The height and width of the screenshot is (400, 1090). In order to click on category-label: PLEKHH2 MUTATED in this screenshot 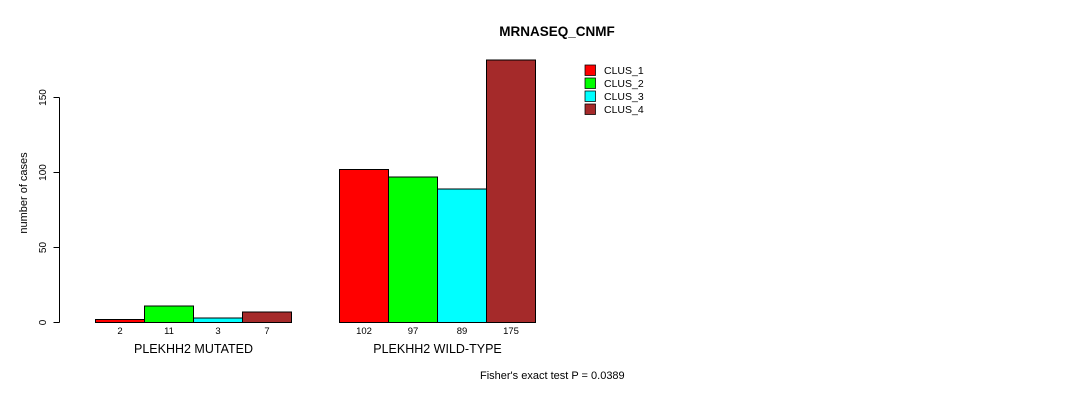, I will do `click(193, 349)`.